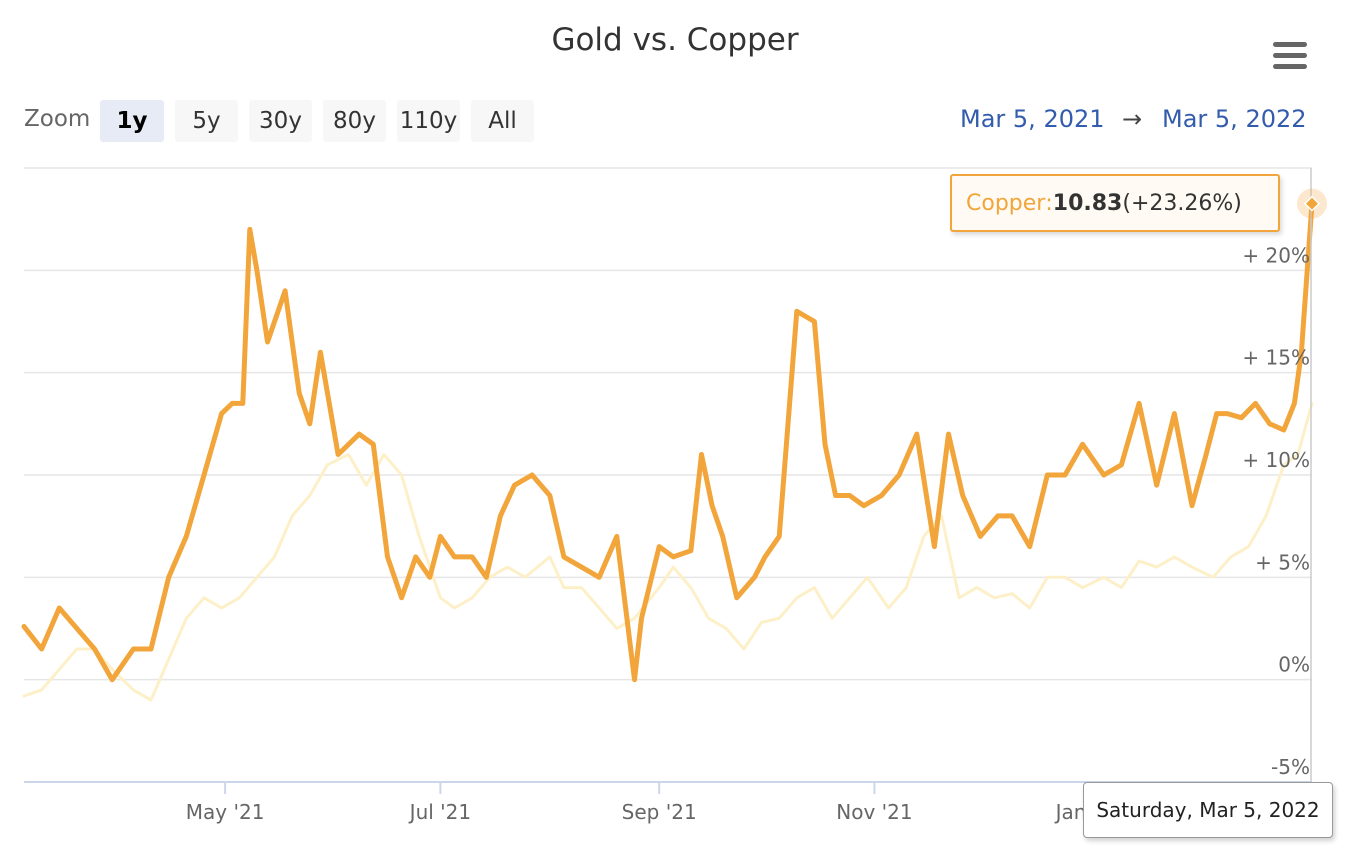 The image size is (1350, 850). Describe the element at coordinates (57, 119) in the screenshot. I see `zoom-label: Zoom` at that location.